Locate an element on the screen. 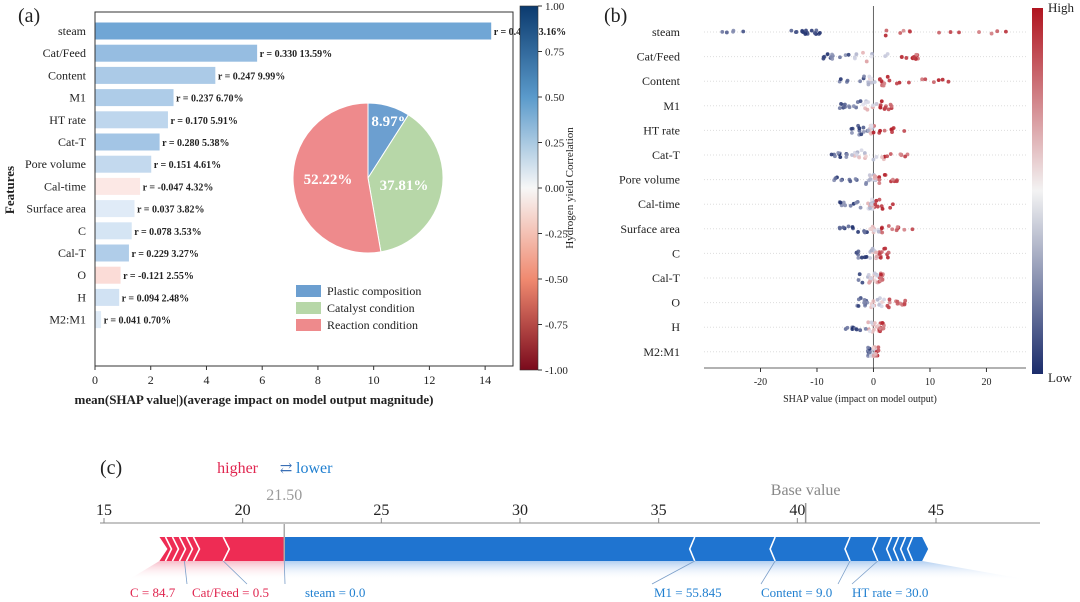  bar-surface-area is located at coordinates (115, 209).